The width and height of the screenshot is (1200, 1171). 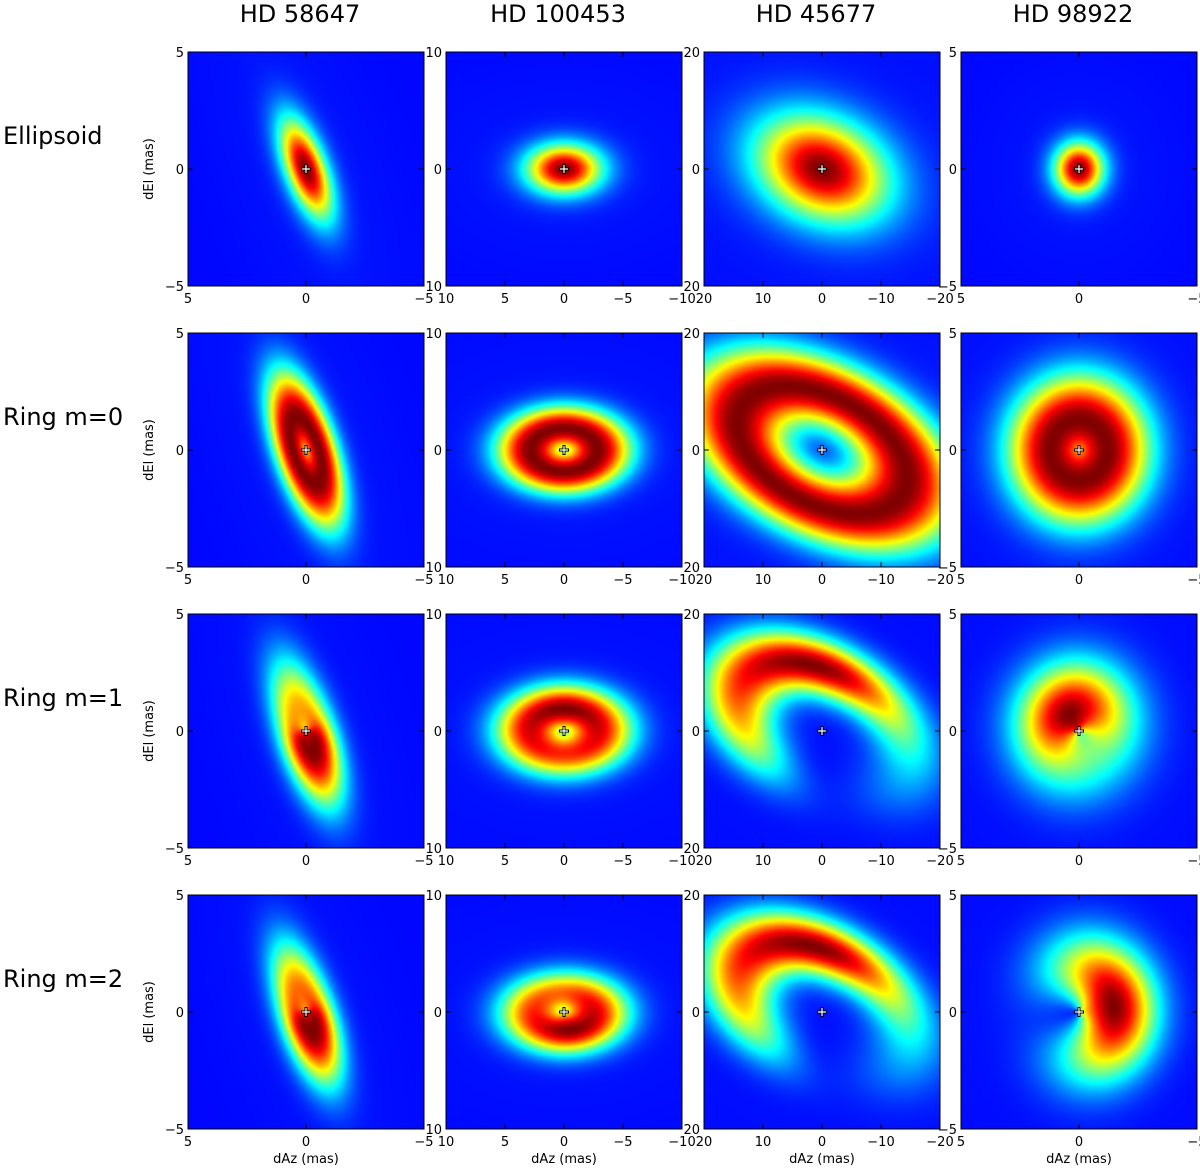 I want to click on panel-2-1: 10 5 0 −5 −10 10 0 10, so click(x=560, y=738).